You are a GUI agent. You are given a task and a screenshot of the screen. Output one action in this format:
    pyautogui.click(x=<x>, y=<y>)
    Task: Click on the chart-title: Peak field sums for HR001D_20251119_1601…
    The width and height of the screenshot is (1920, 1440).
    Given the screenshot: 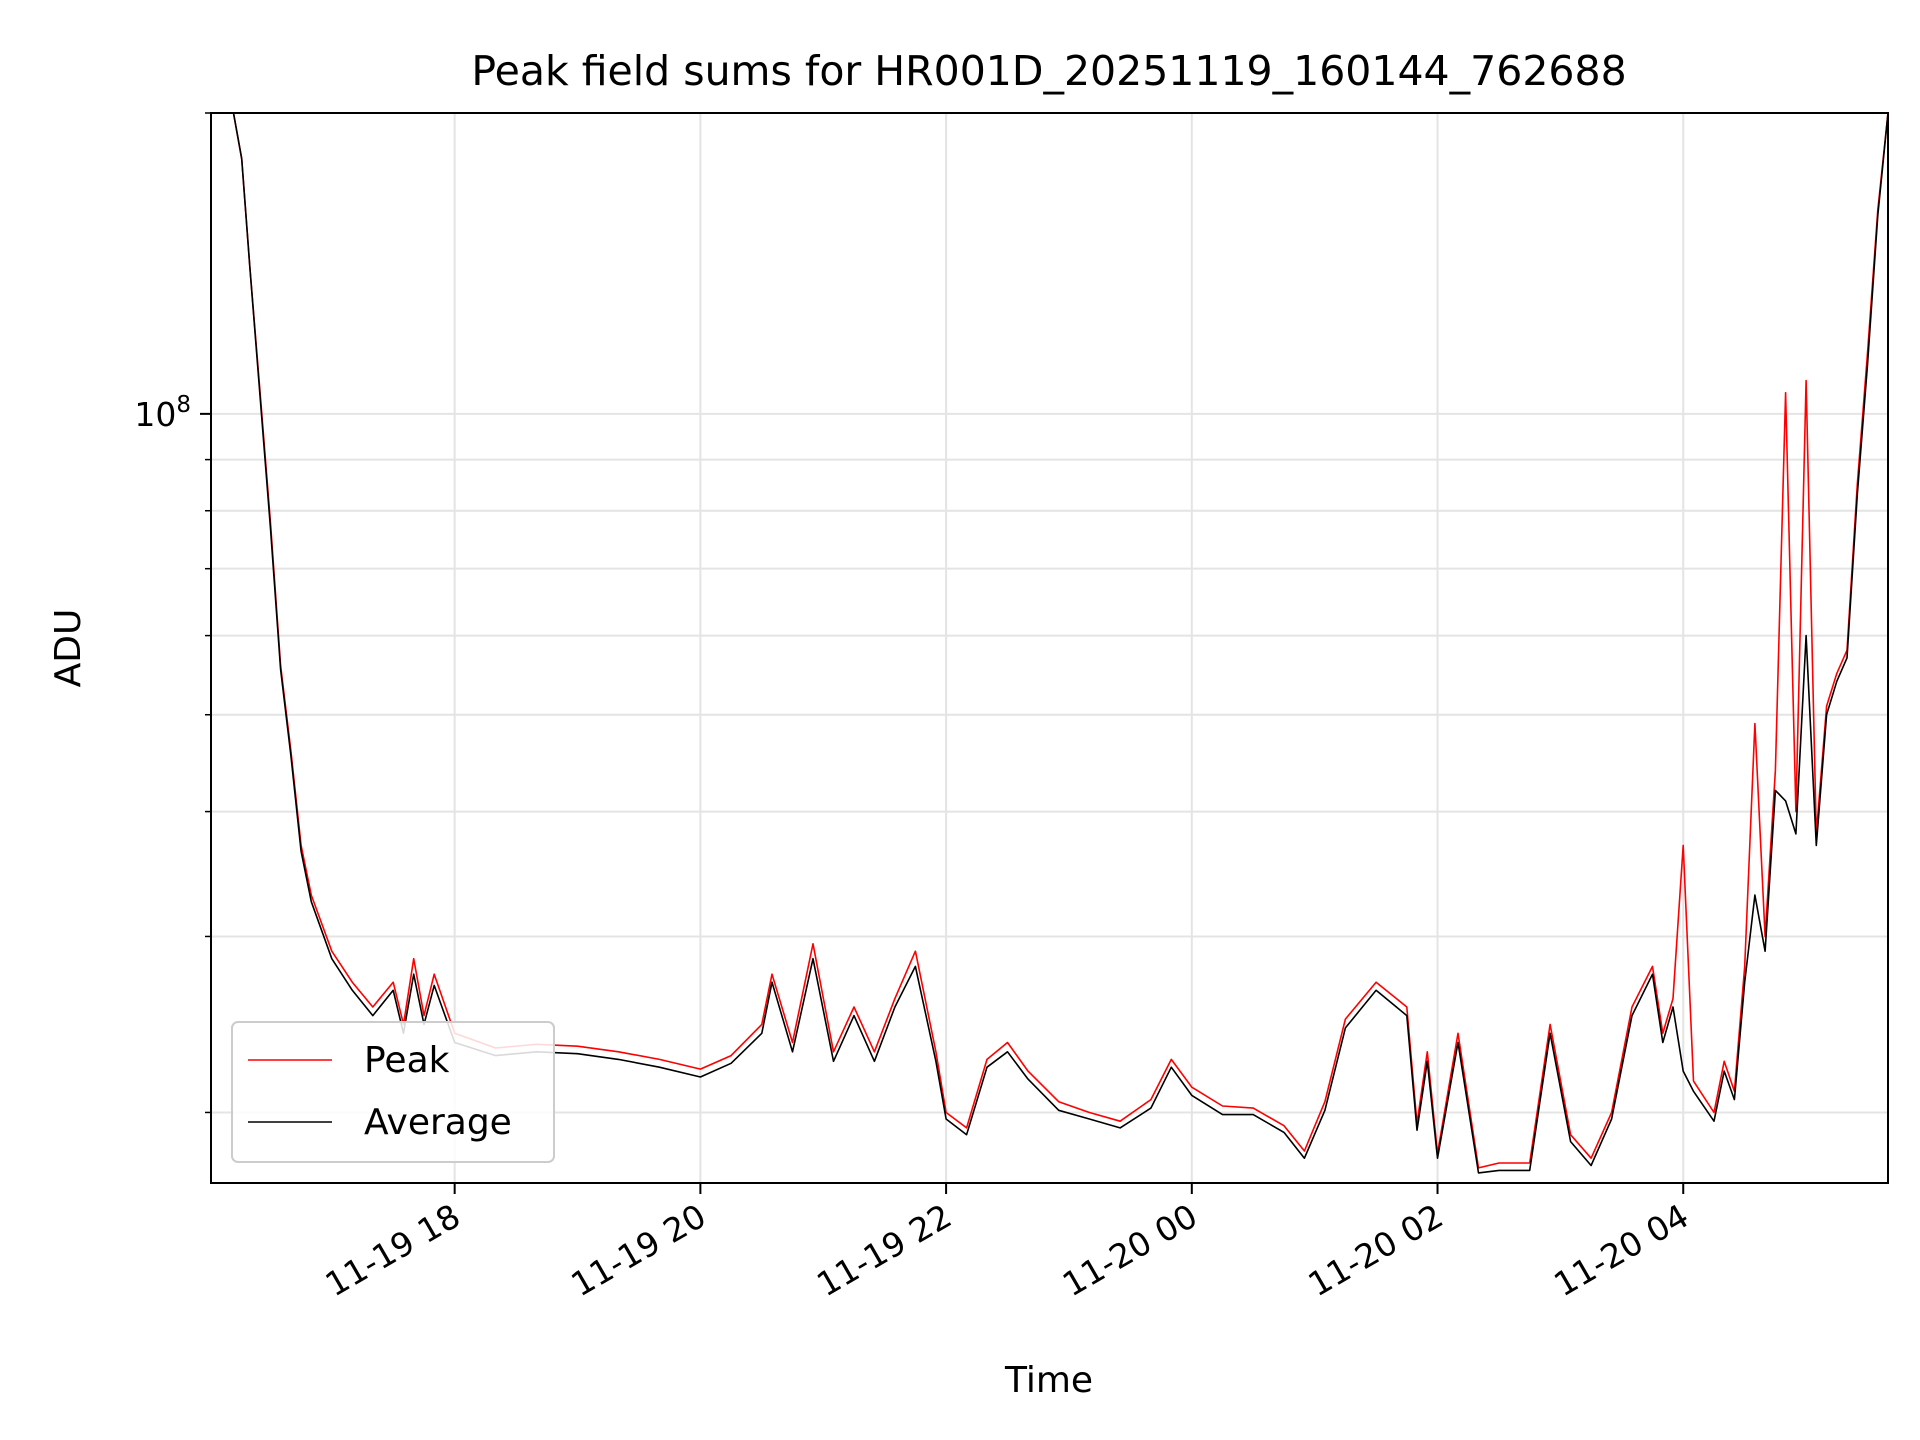 What is the action you would take?
    pyautogui.click(x=1048, y=71)
    